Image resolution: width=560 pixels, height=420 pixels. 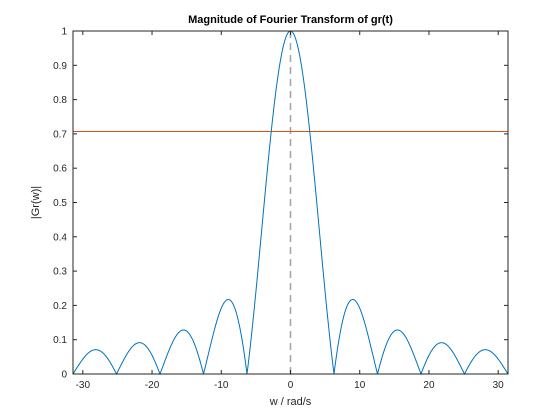 I want to click on y-tick-label: 0.8, so click(x=60, y=100).